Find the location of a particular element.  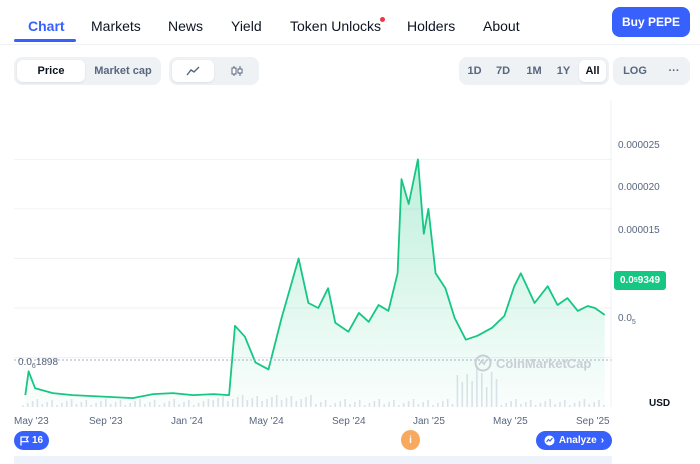

min-price-label: 0.061898 is located at coordinates (38, 363).